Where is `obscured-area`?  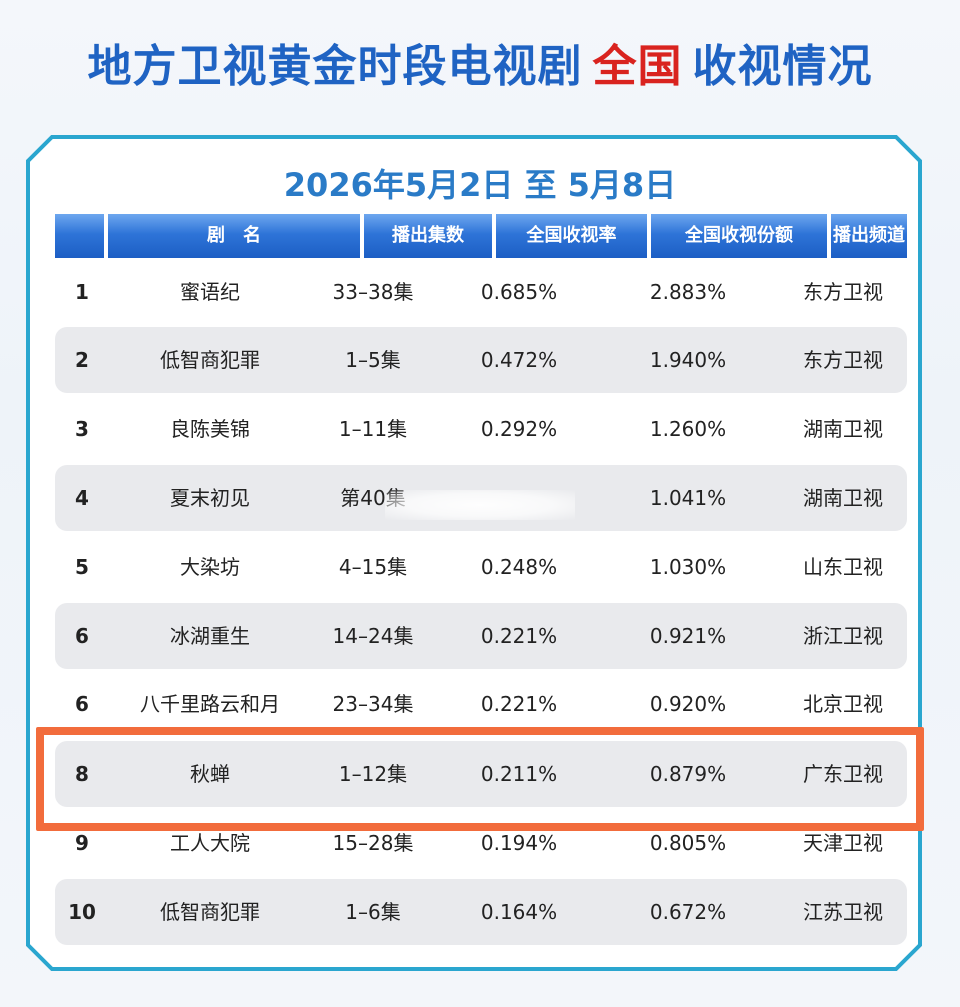 obscured-area is located at coordinates (480, 505).